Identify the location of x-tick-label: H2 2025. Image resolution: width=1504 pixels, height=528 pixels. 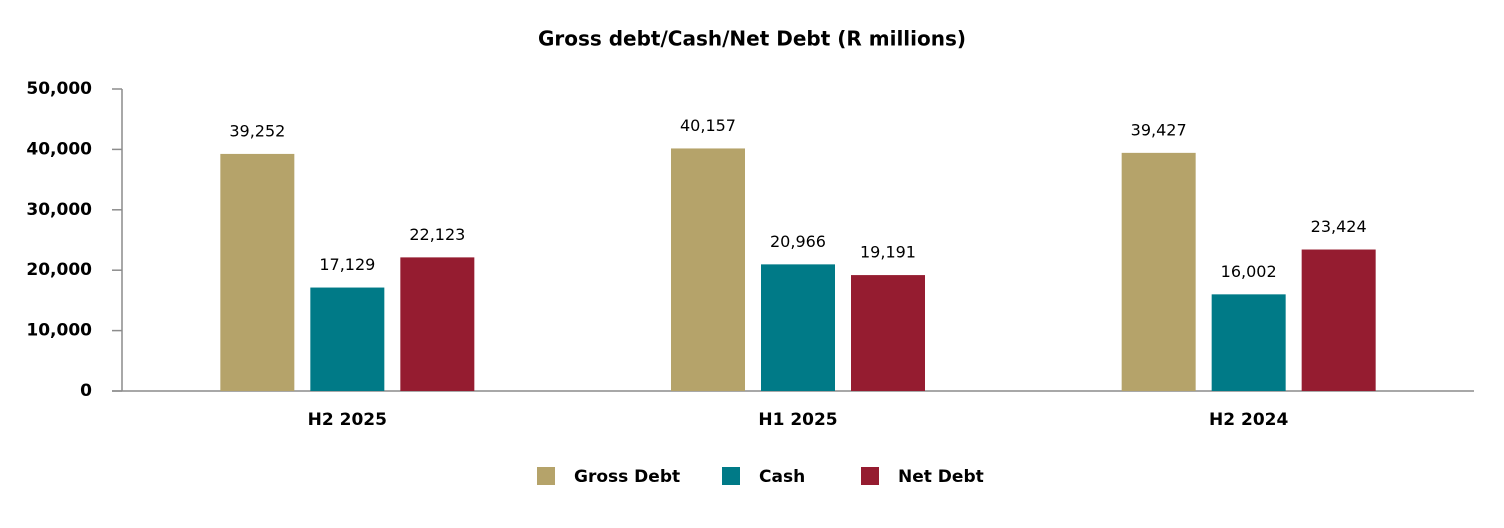
(347, 420).